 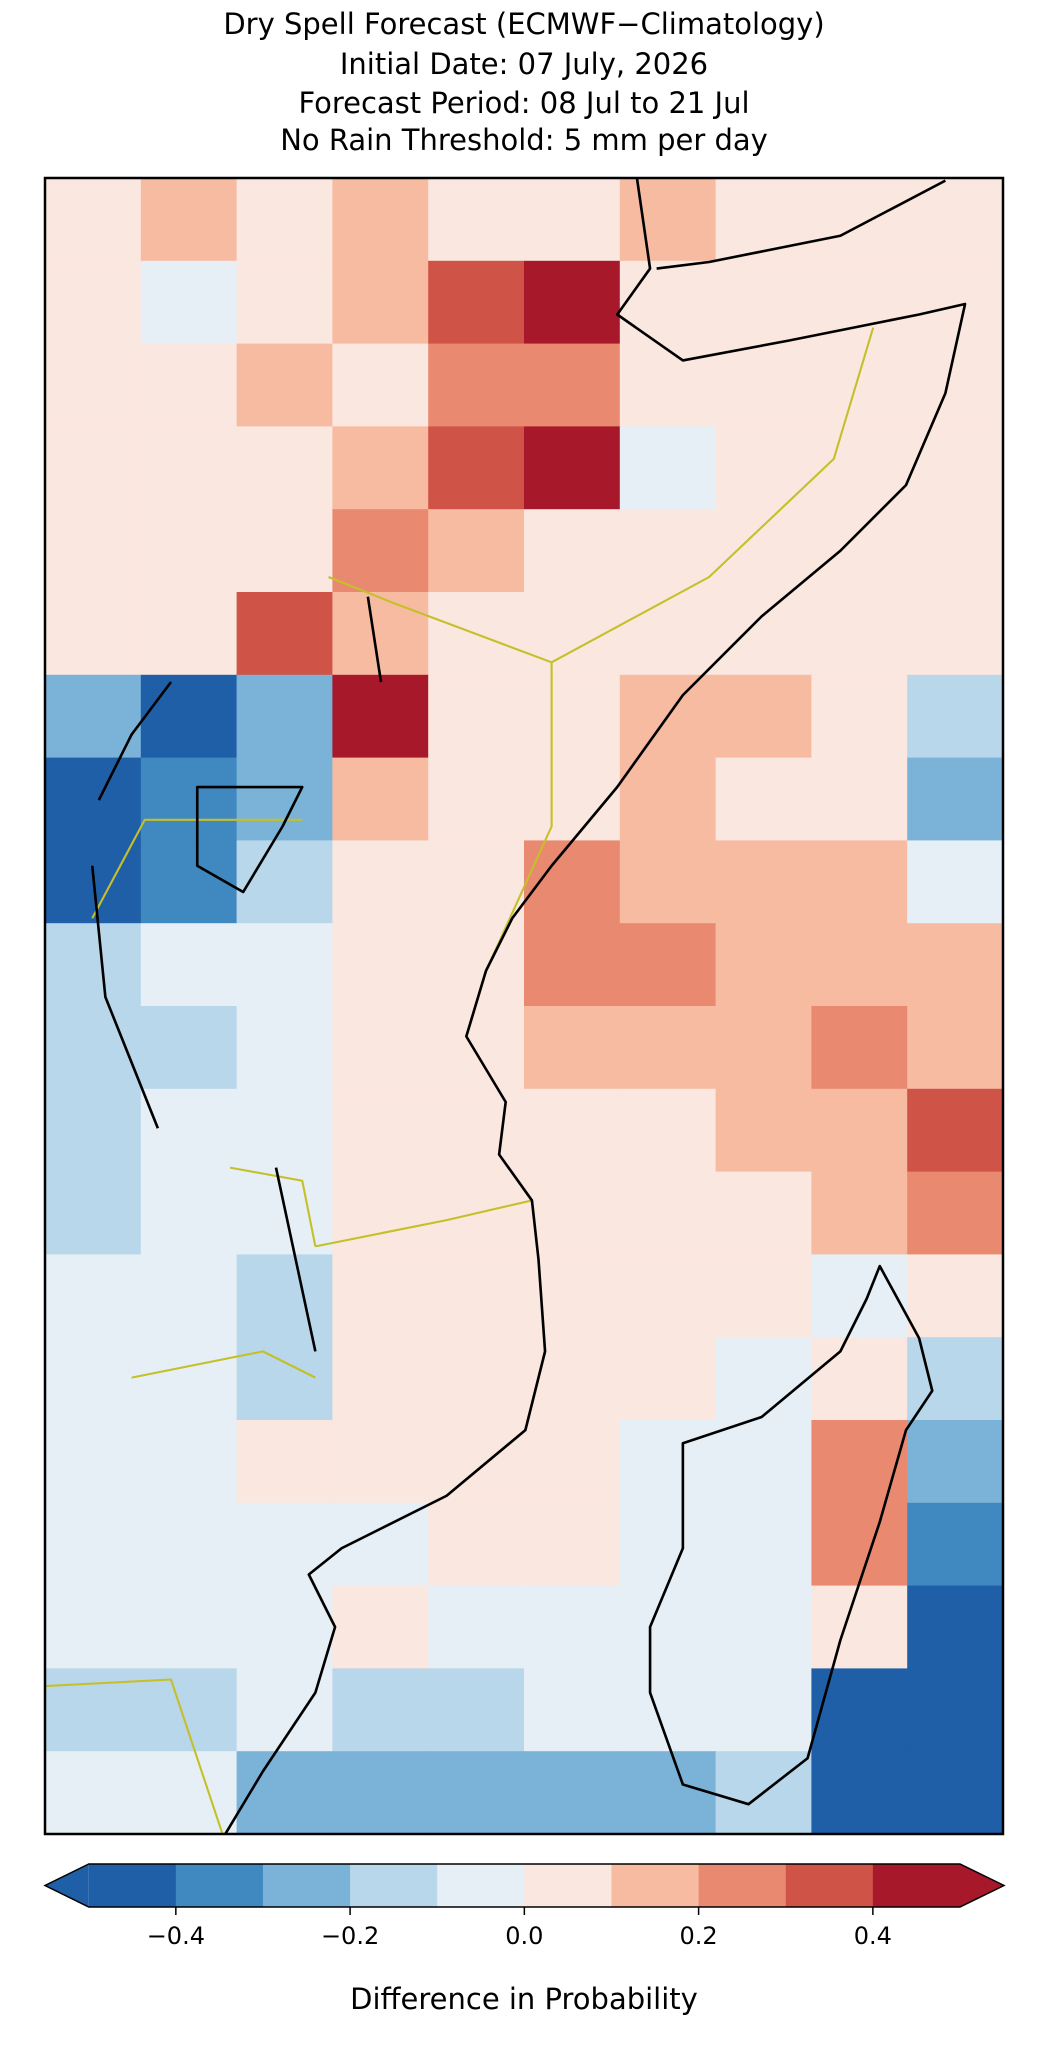 What do you see at coordinates (699, 1936) in the screenshot?
I see `colorbar-tick-label: 0.2` at bounding box center [699, 1936].